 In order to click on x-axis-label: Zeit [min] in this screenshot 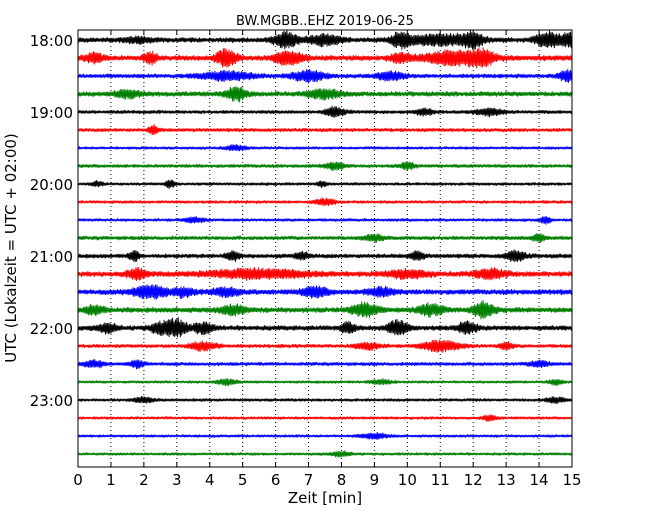, I will do `click(325, 498)`.